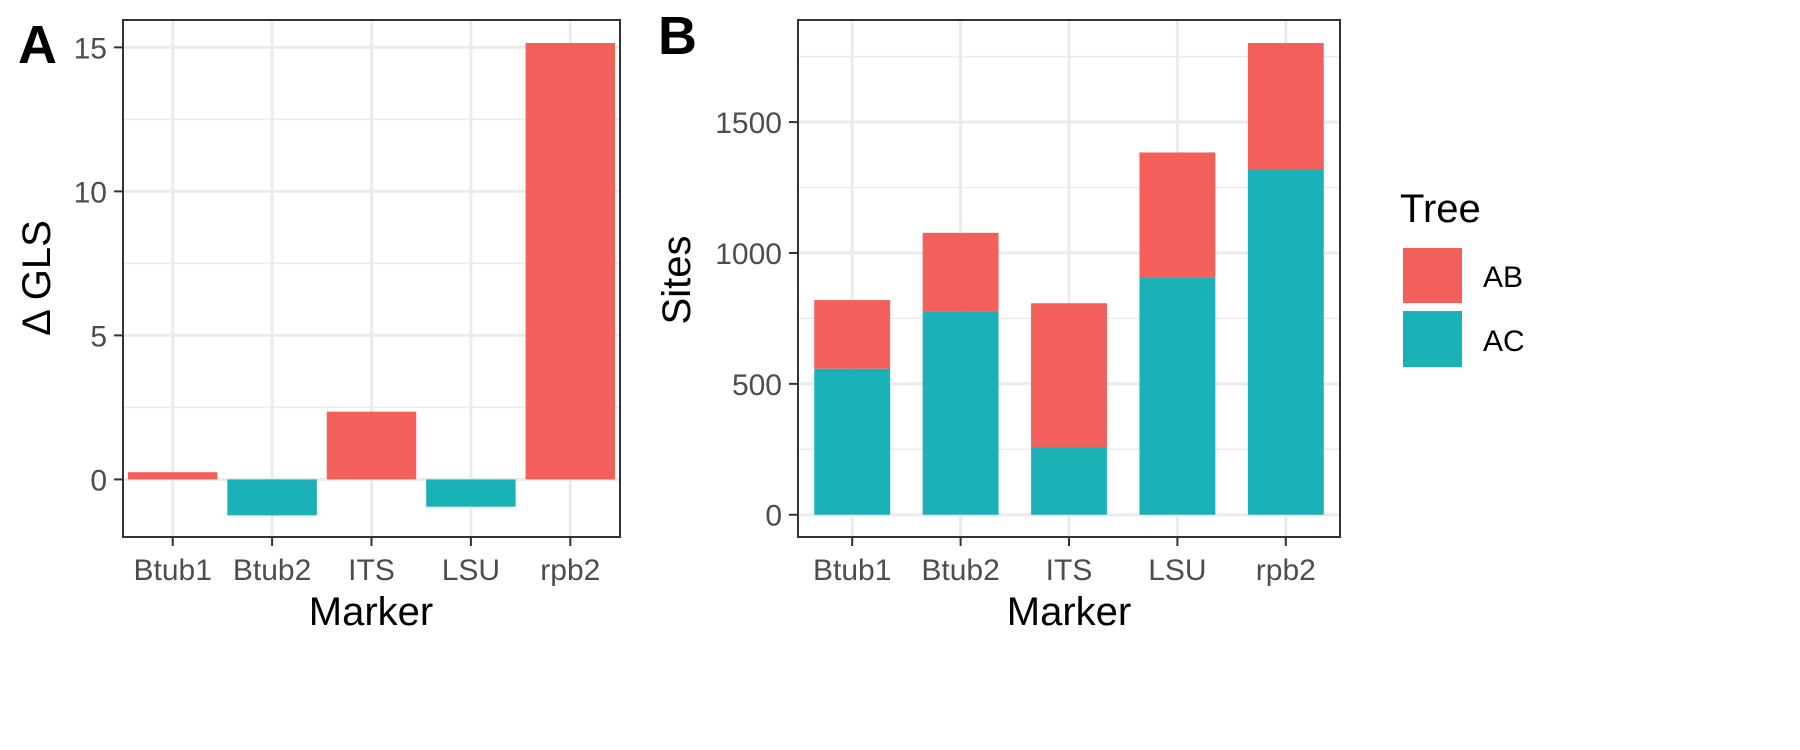 This screenshot has width=1800, height=750. I want to click on panel-a-letter: A, so click(37, 45).